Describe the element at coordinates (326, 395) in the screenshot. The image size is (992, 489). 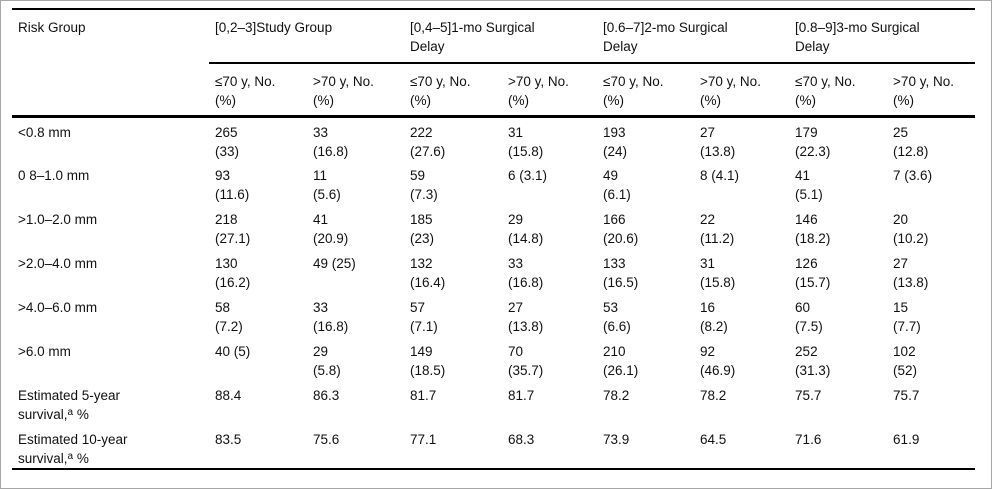
I see `table-cell: 86.3` at that location.